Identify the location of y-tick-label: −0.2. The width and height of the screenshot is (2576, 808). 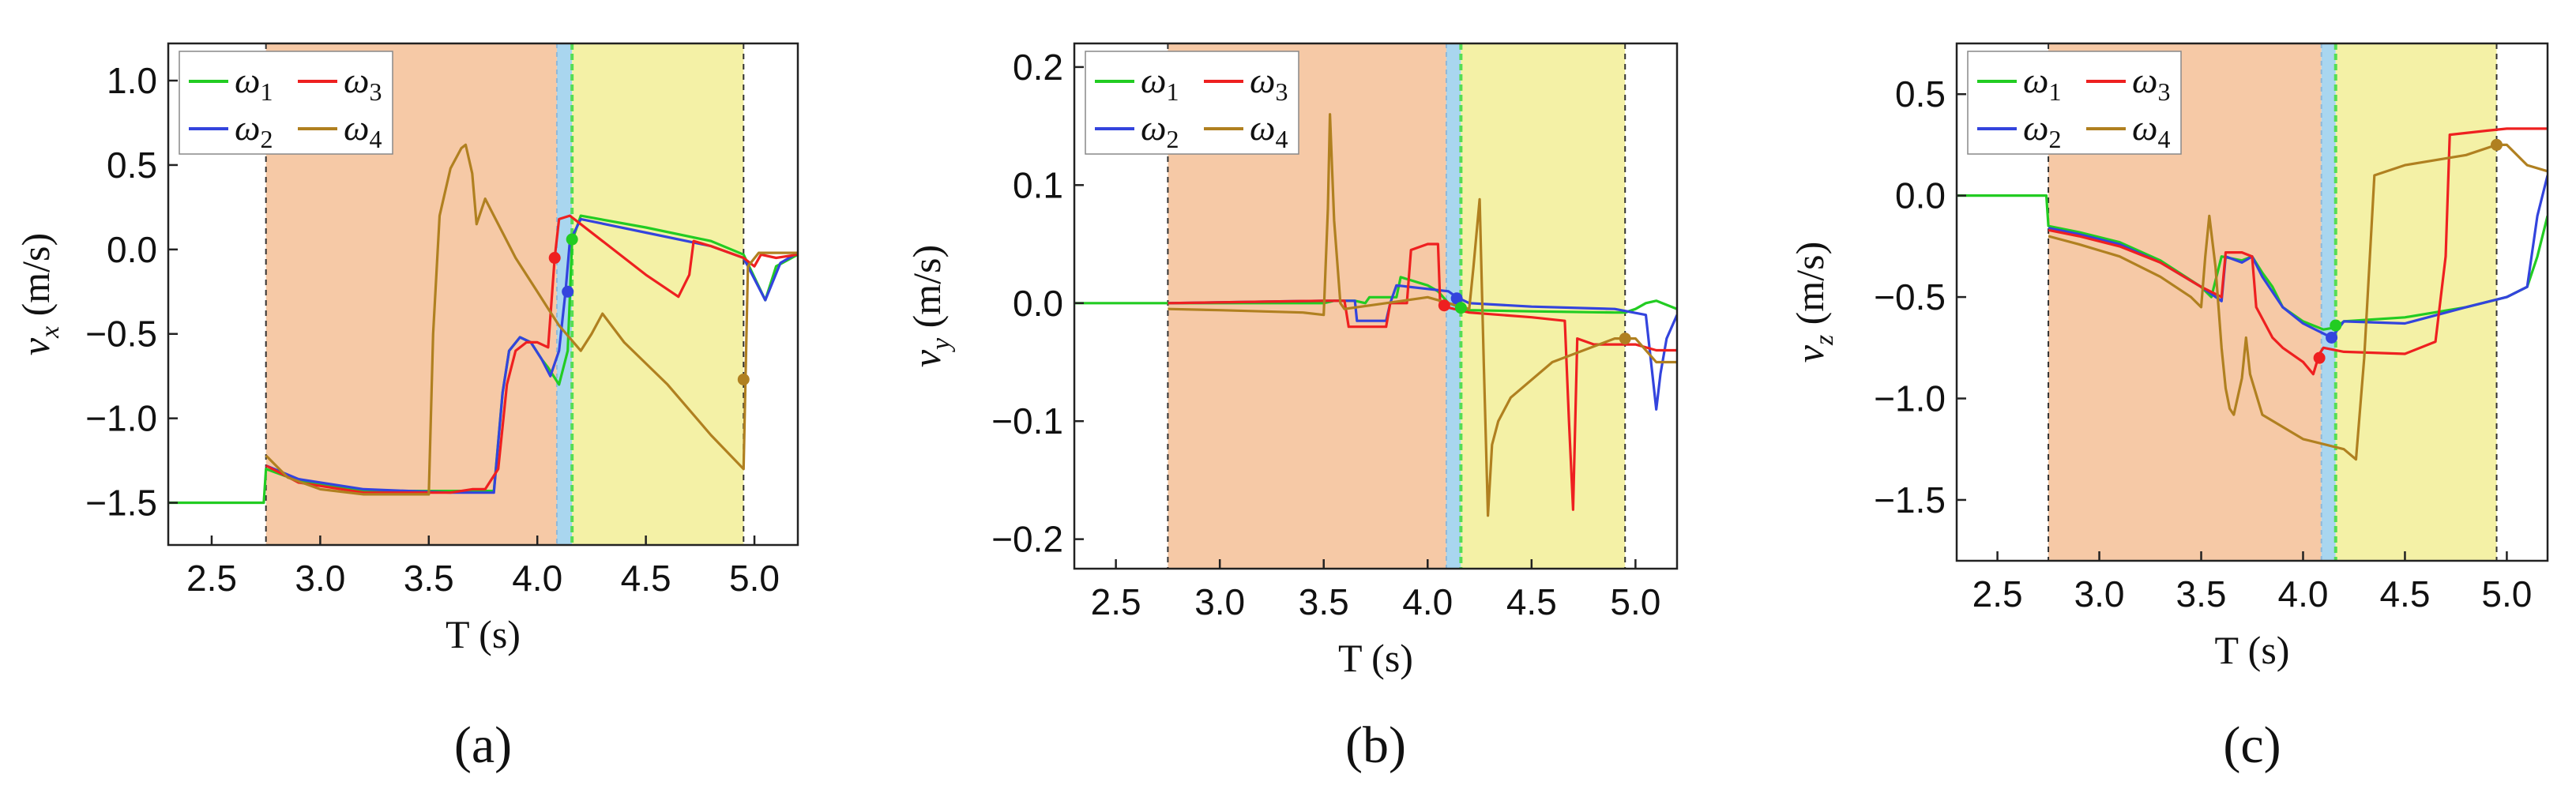
(1027, 539).